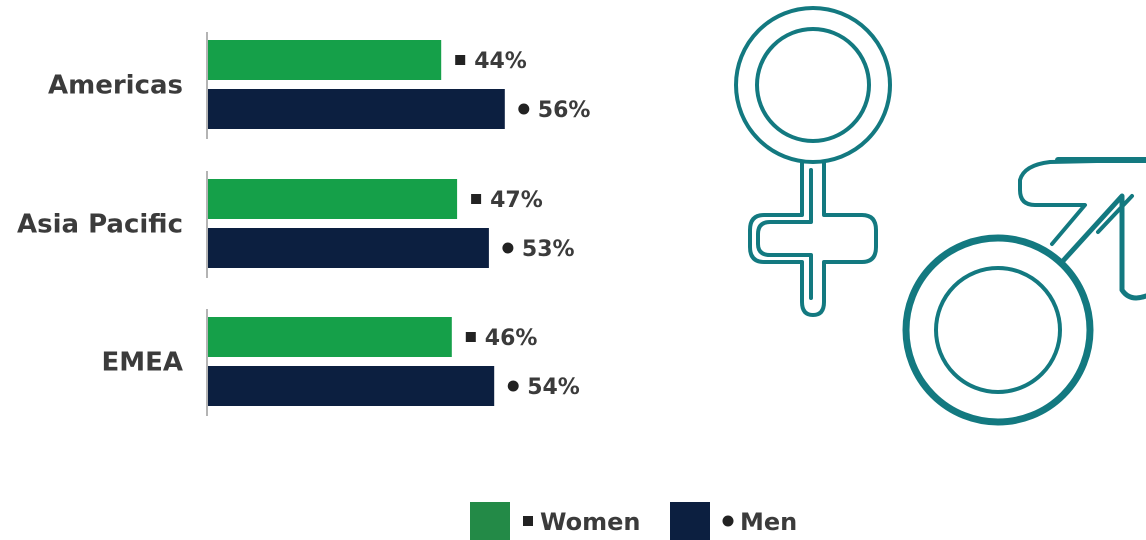 This screenshot has width=1146, height=540. What do you see at coordinates (553, 387) in the screenshot?
I see `data-label: 54%` at bounding box center [553, 387].